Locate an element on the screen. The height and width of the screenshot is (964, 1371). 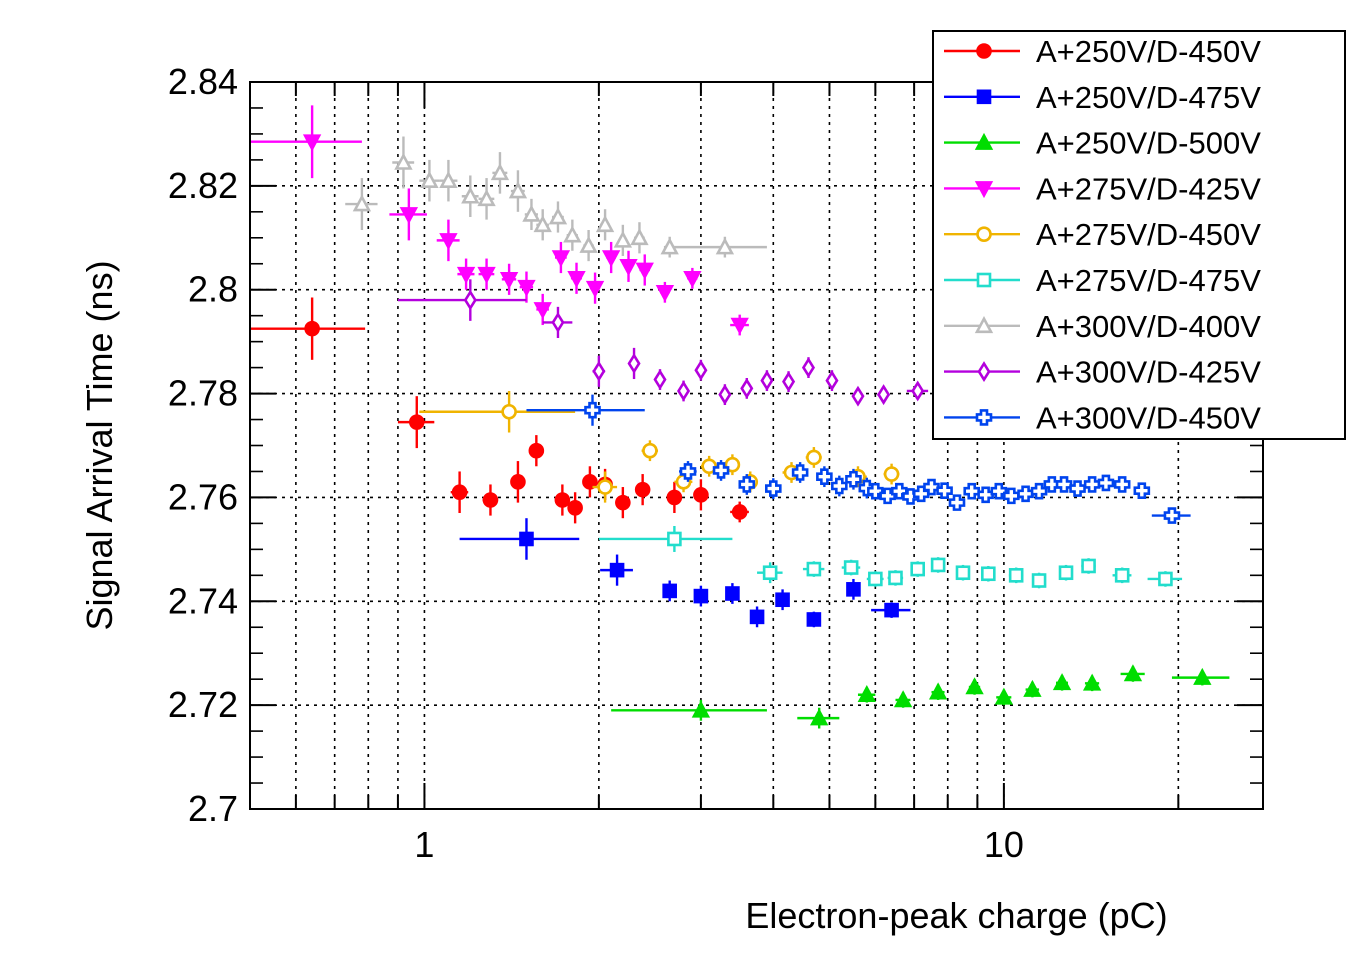
x-tick-label: 1 is located at coordinates (424, 844).